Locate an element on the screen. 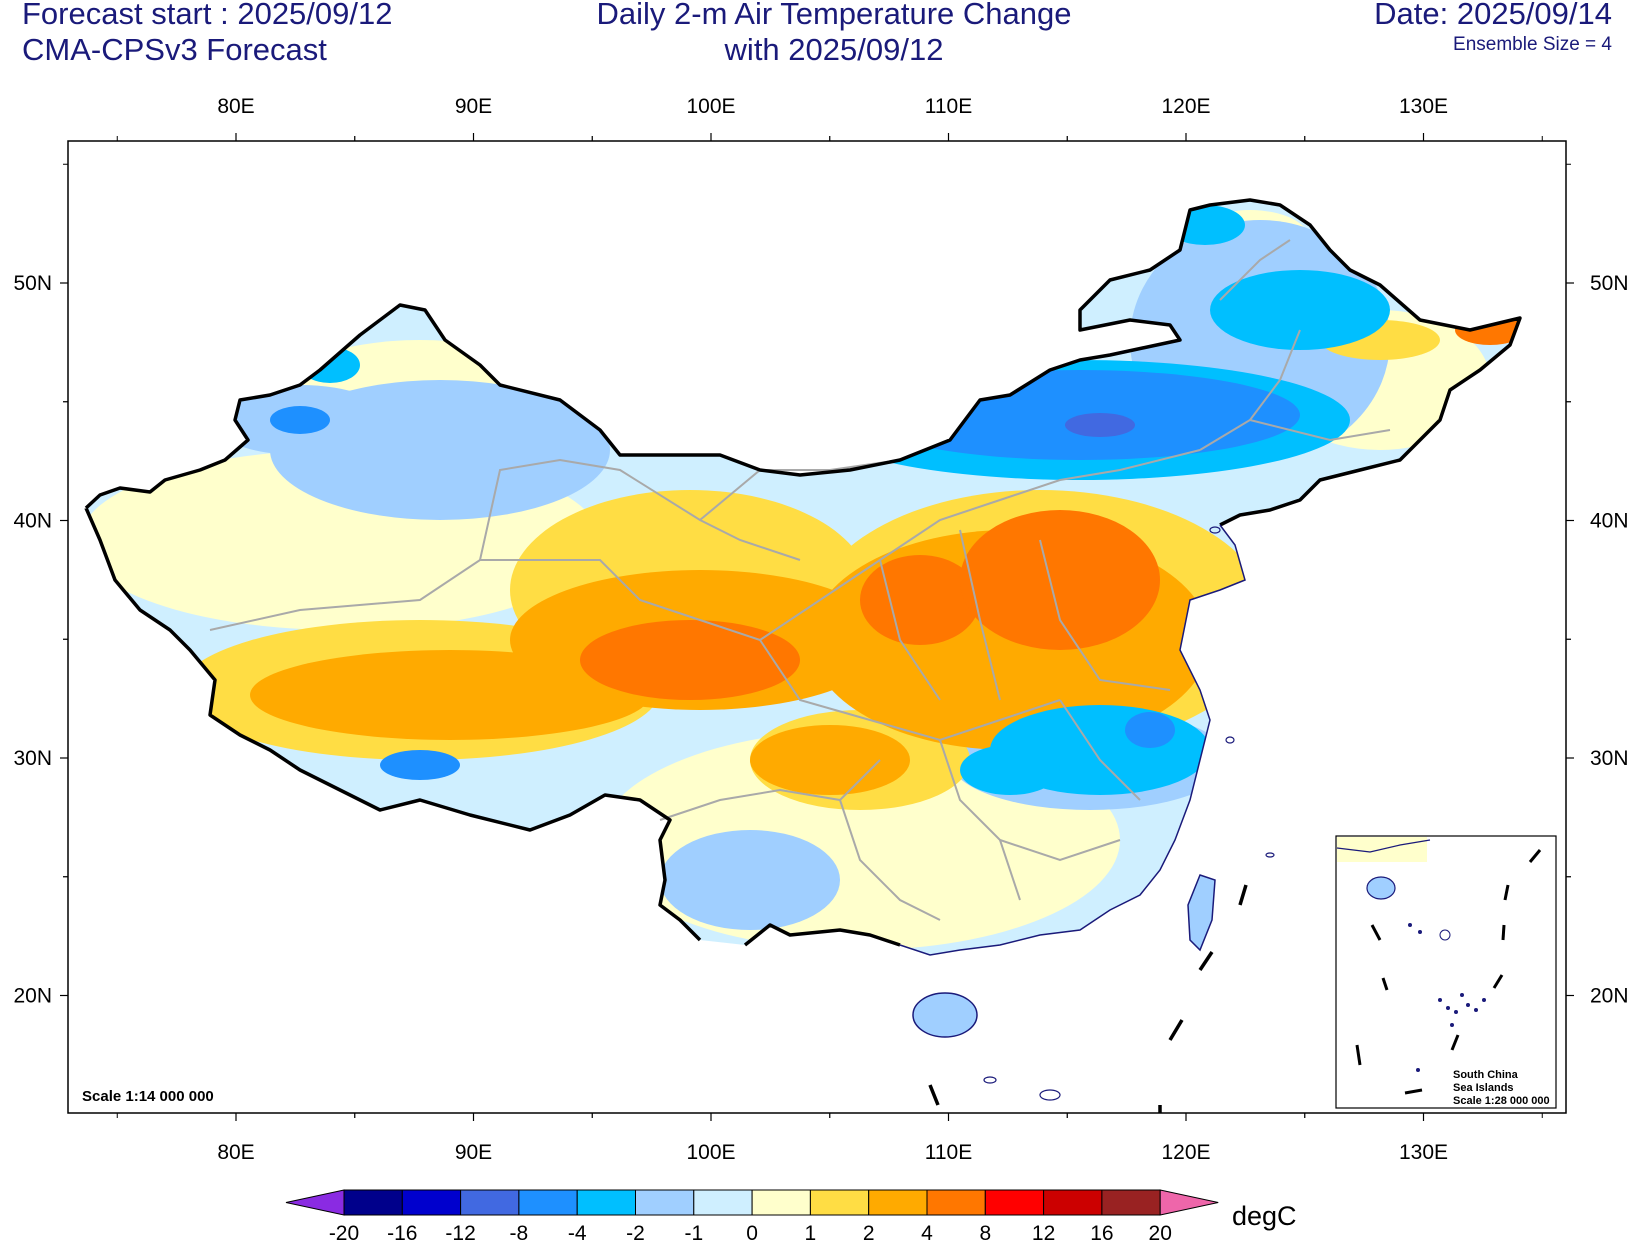 The image size is (1632, 1241). taiwan-outline is located at coordinates (1201, 913).